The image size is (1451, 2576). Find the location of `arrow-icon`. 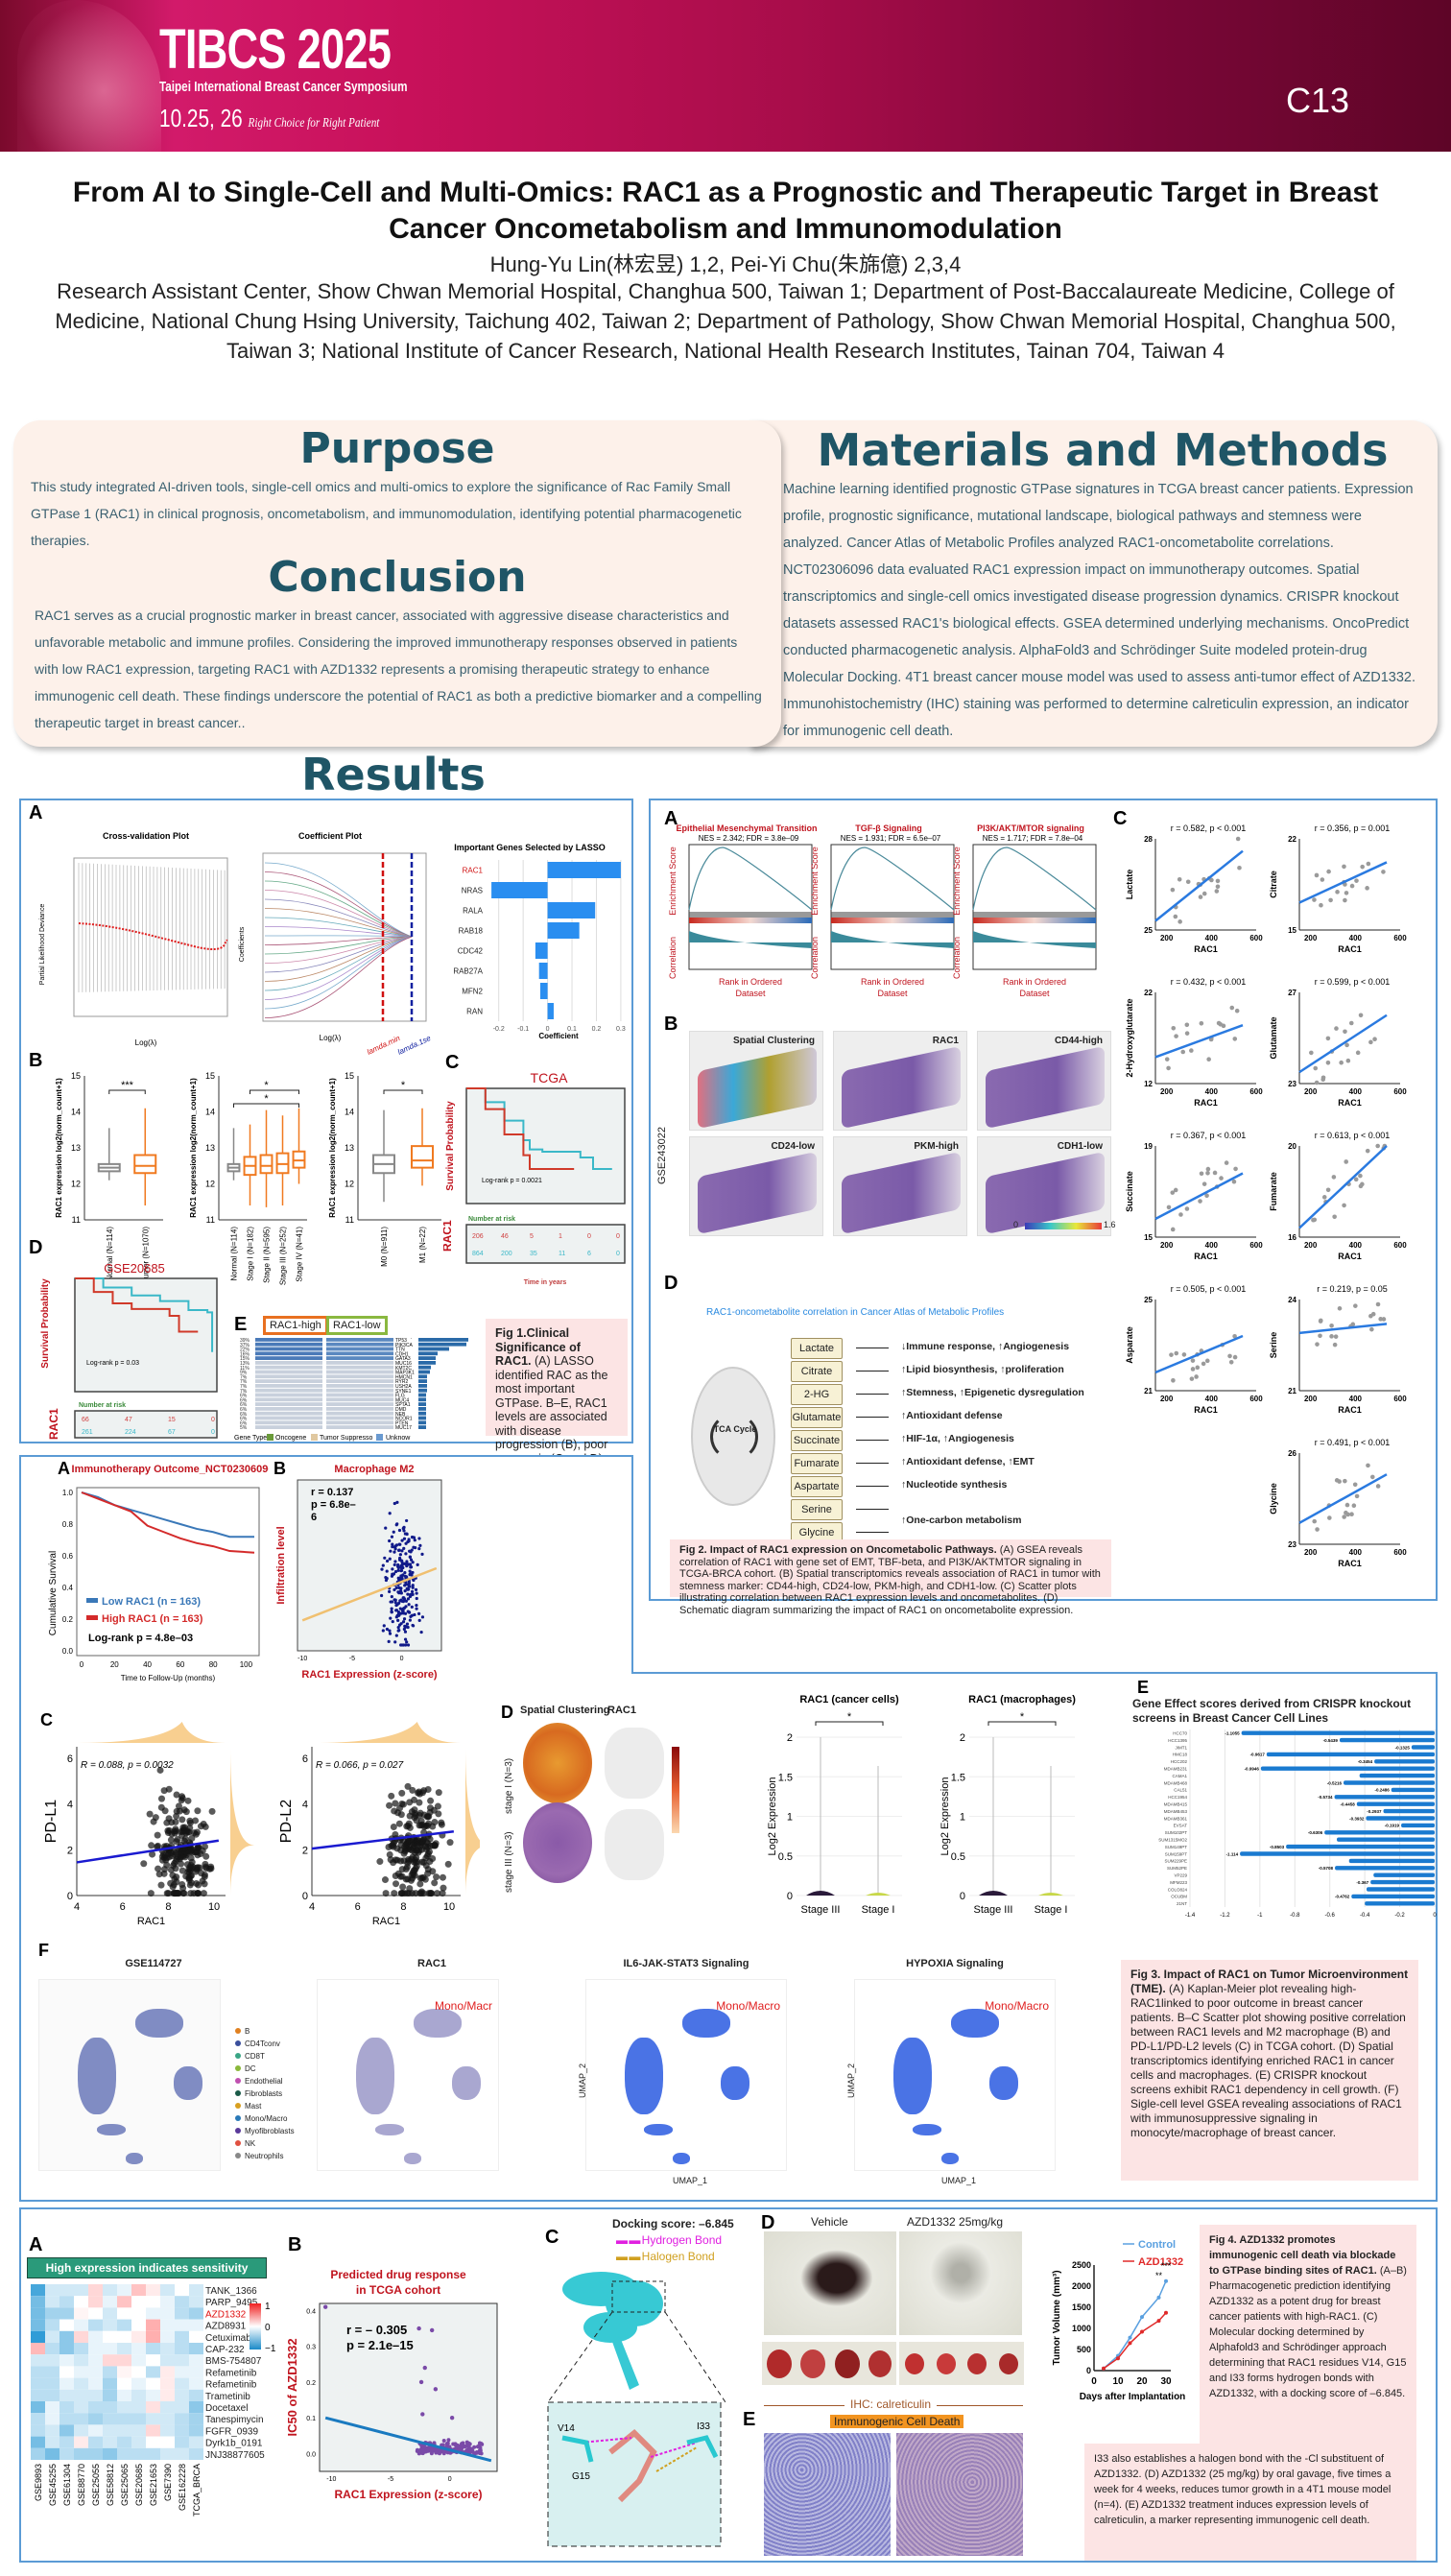

arrow-icon is located at coordinates (872, 1394).